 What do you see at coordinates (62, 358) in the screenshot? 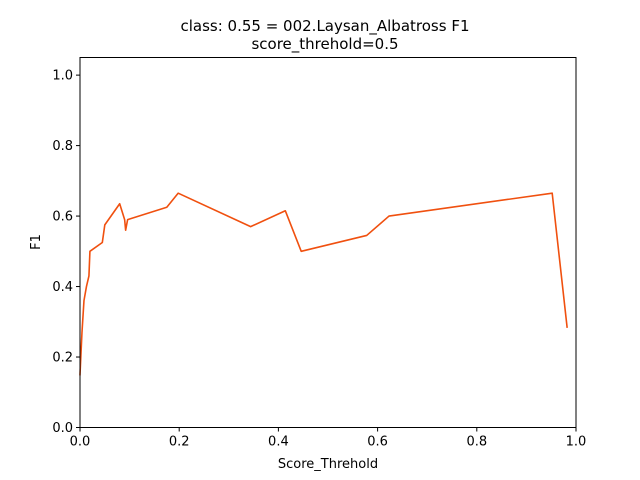
I see `y-tick-label: 0.2` at bounding box center [62, 358].